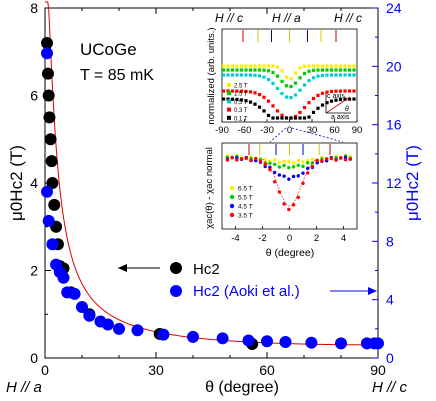 Image resolution: width=436 pixels, height=401 pixels. What do you see at coordinates (286, 18) in the screenshot?
I see `inset-top-header-2: H // a` at bounding box center [286, 18].